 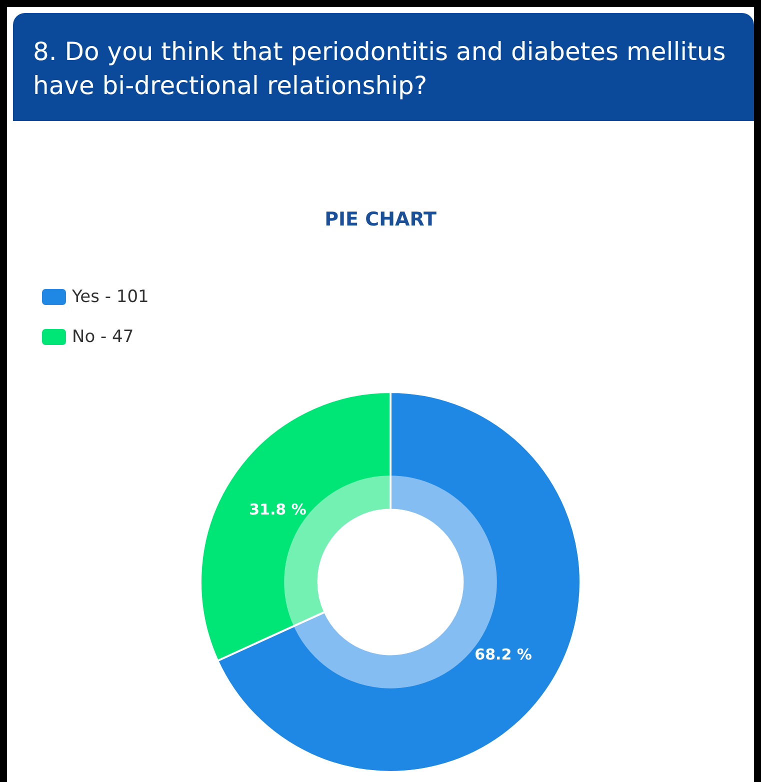 I want to click on chart-subtitle: PIE CHART, so click(x=380, y=219).